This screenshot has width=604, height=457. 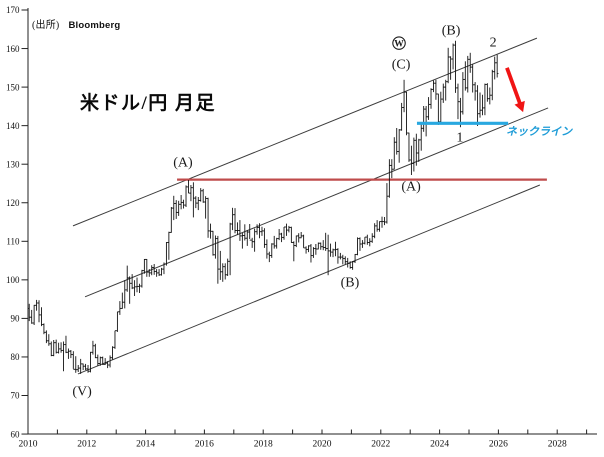 What do you see at coordinates (322, 445) in the screenshot?
I see `x-tick-label: 2020` at bounding box center [322, 445].